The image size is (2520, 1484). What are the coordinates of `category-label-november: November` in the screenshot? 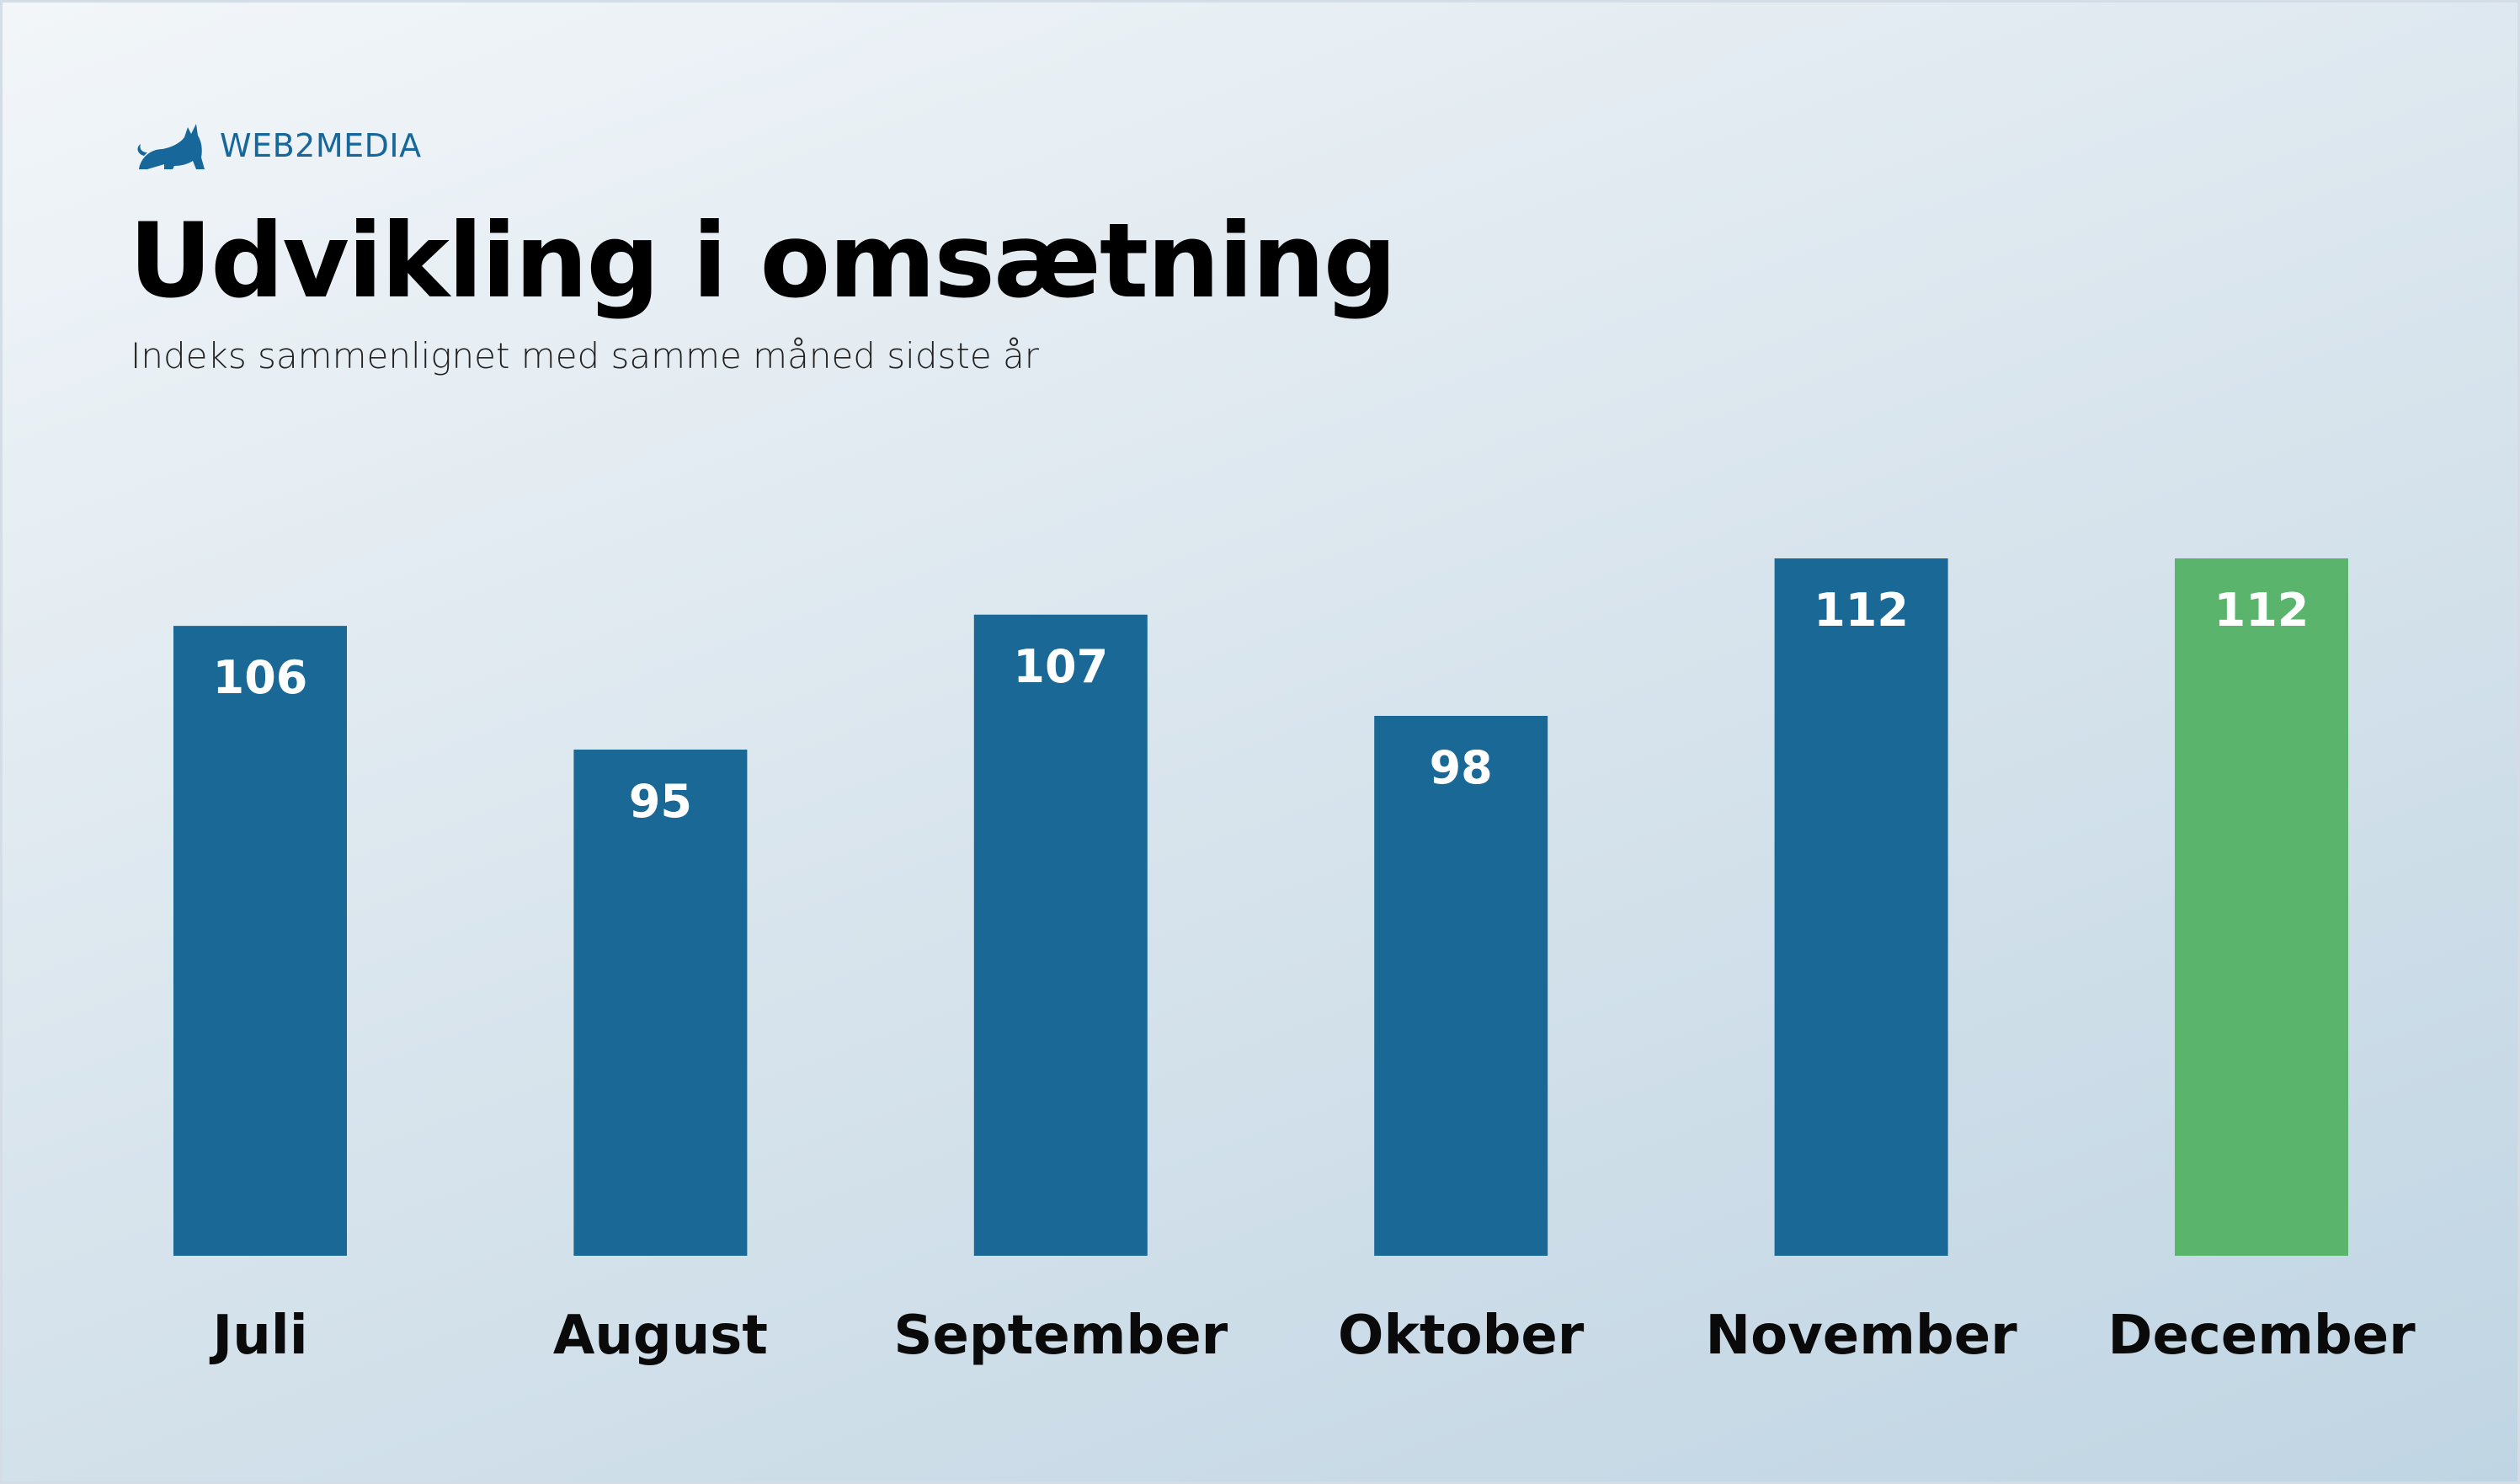 It's located at (1862, 1336).